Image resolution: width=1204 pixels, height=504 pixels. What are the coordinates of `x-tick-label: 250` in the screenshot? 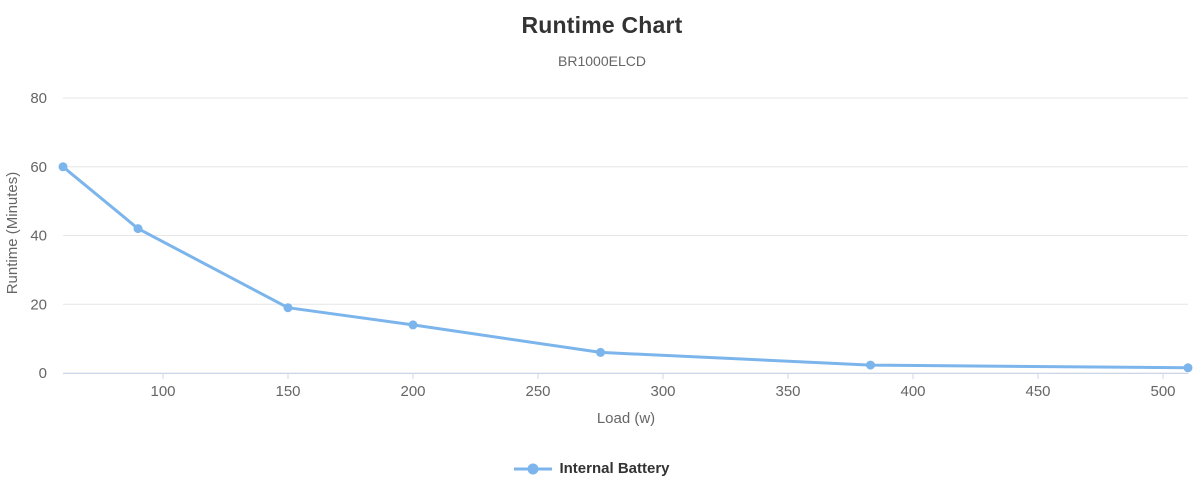 It's located at (537, 391).